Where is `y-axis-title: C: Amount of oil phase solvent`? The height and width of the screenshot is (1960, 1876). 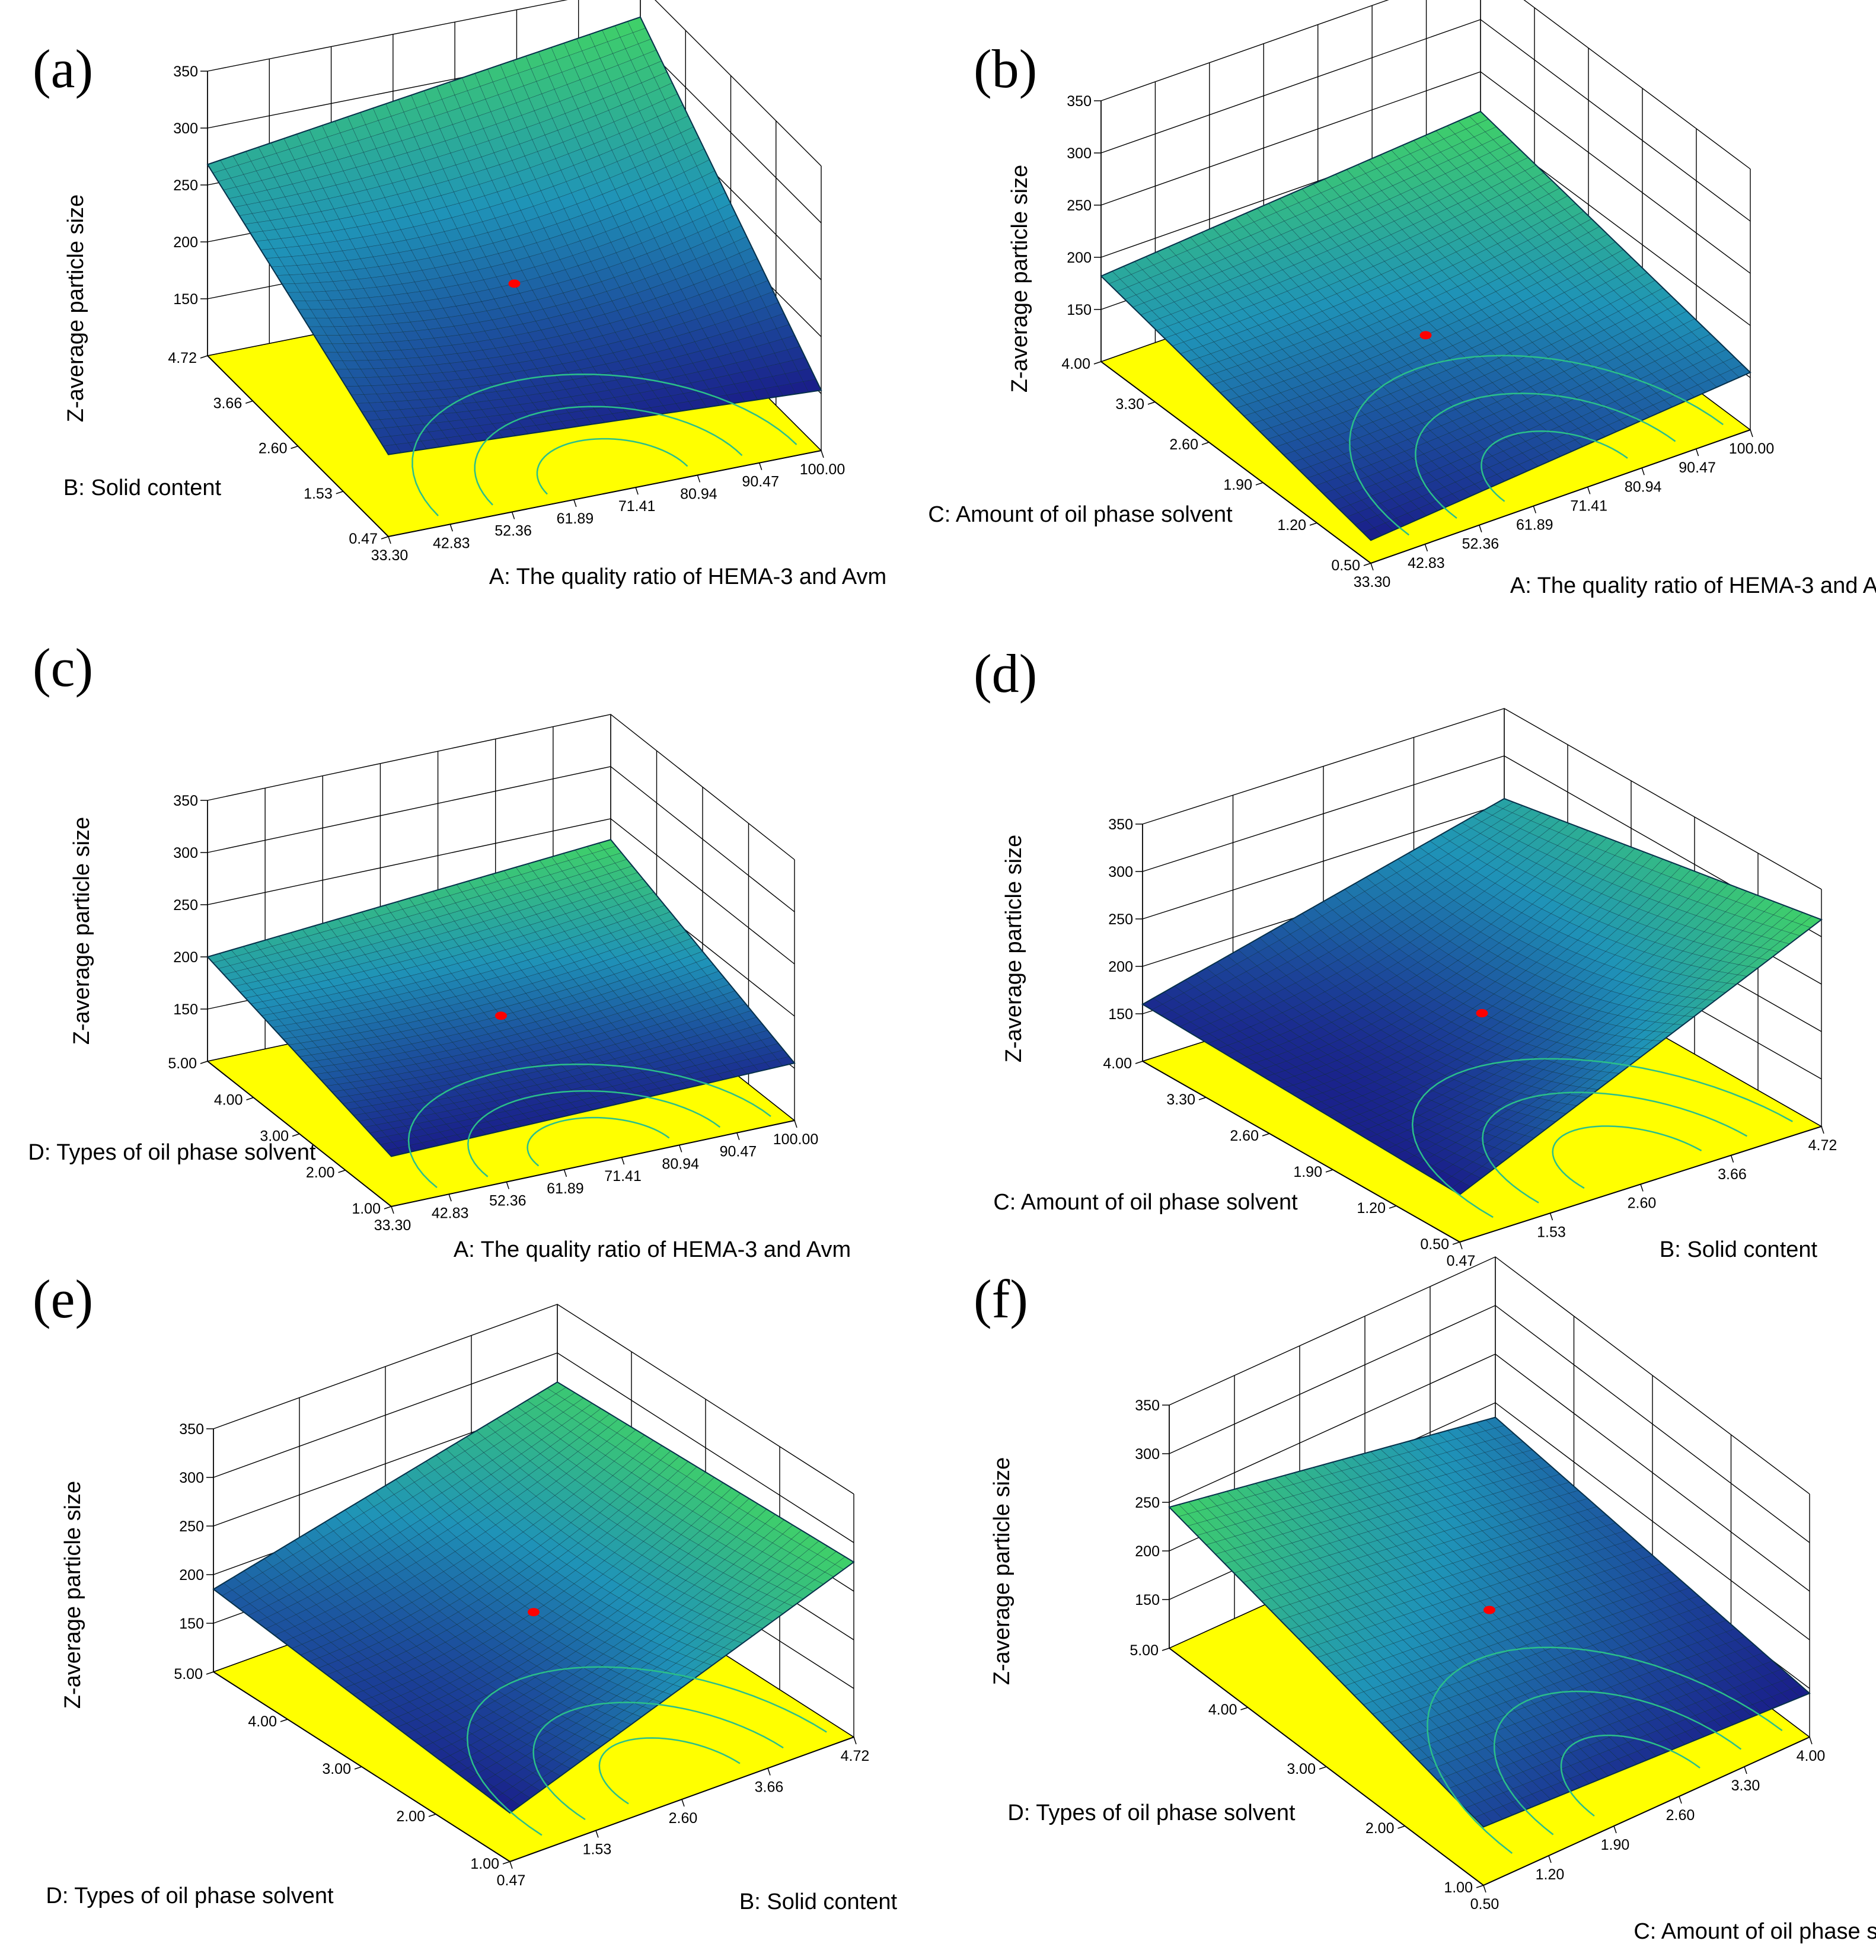
y-axis-title: C: Amount of oil phase solvent is located at coordinates (1145, 1202).